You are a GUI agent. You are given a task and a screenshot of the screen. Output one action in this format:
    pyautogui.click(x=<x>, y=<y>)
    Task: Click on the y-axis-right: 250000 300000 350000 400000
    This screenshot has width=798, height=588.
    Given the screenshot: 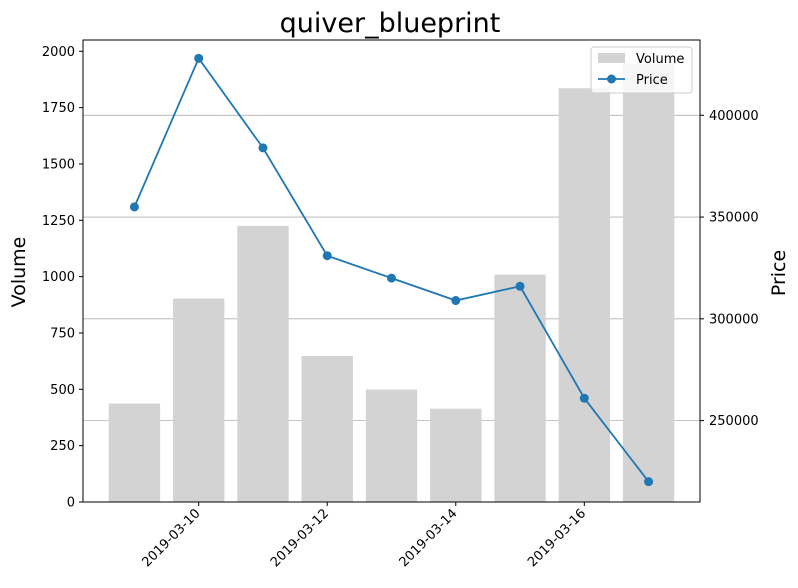 What is the action you would take?
    pyautogui.click(x=729, y=269)
    